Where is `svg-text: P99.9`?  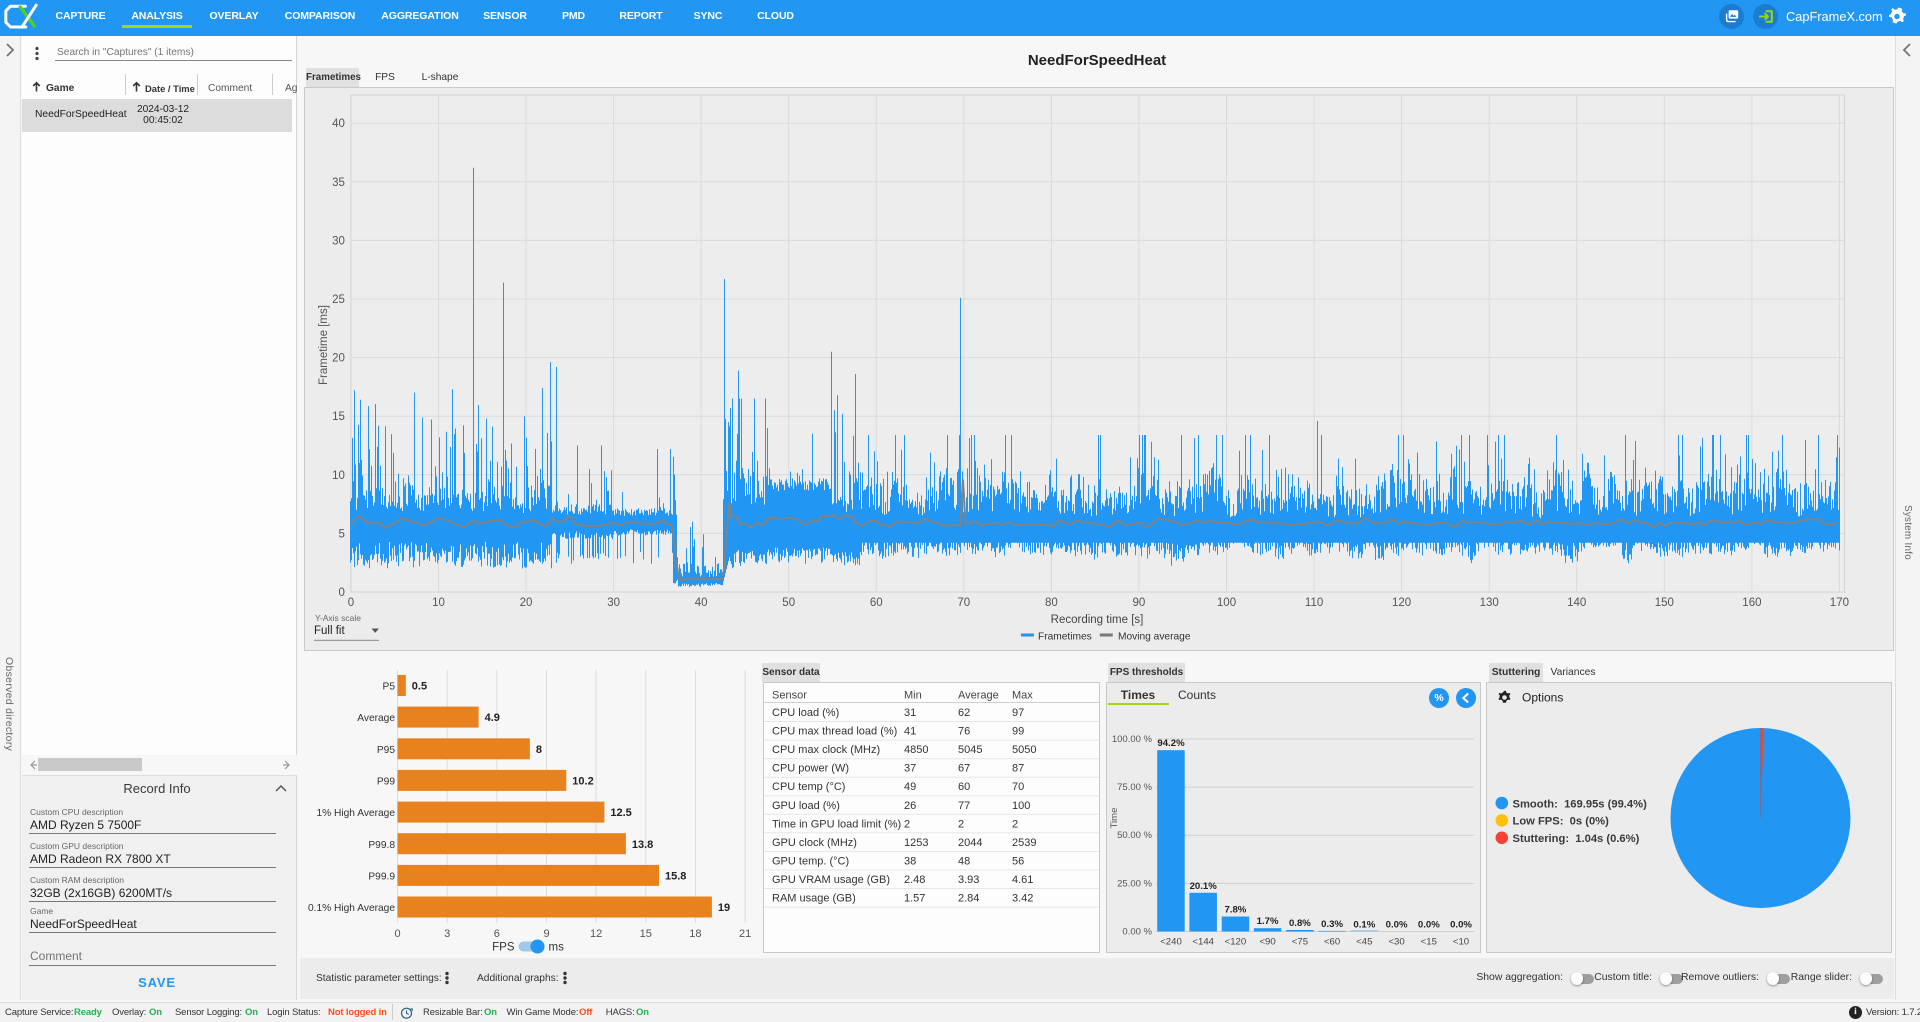
svg-text: P99.9 is located at coordinates (381, 876).